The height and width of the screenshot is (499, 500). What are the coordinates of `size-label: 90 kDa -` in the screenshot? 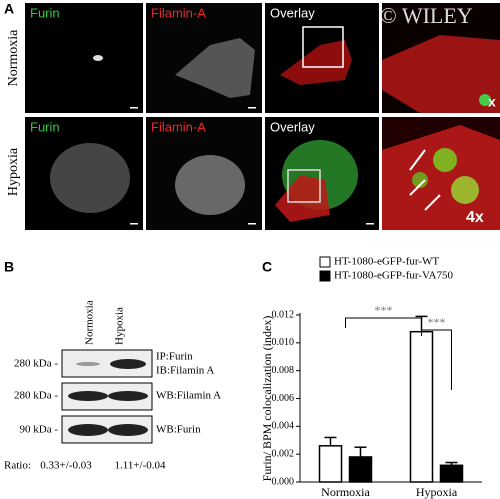 It's located at (39, 430).